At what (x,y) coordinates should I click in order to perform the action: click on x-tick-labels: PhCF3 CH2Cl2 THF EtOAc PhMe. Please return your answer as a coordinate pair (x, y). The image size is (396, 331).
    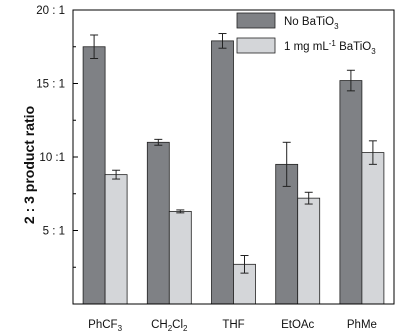
    Looking at the image, I should click on (232, 325).